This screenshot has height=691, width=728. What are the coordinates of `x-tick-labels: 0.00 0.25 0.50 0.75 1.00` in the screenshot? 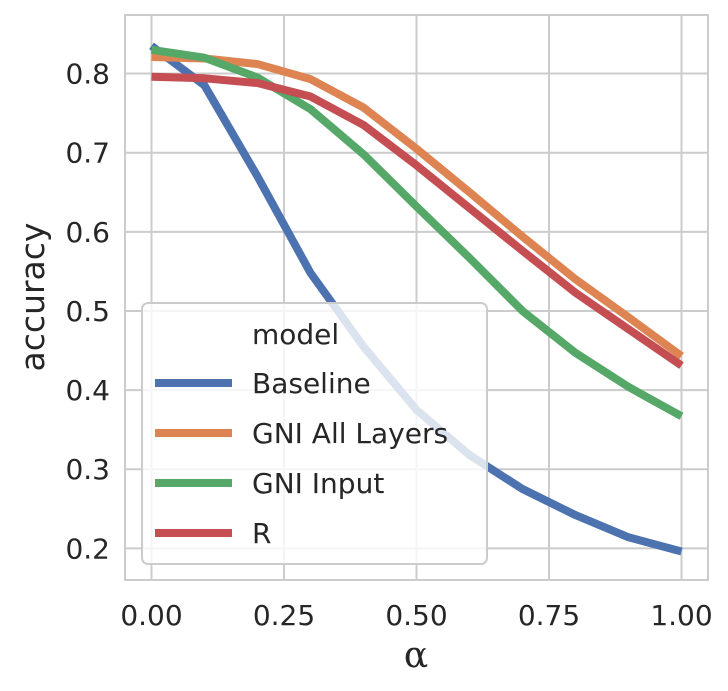 It's located at (416, 615).